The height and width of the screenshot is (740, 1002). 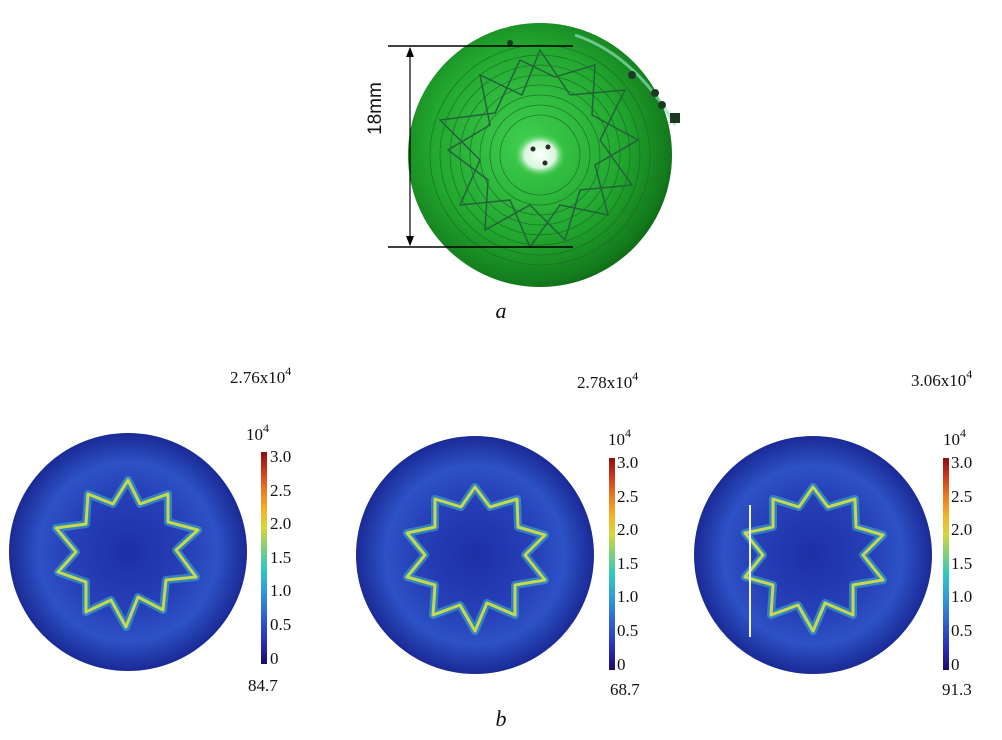 I want to click on scale-label-2: 104, so click(x=619, y=437).